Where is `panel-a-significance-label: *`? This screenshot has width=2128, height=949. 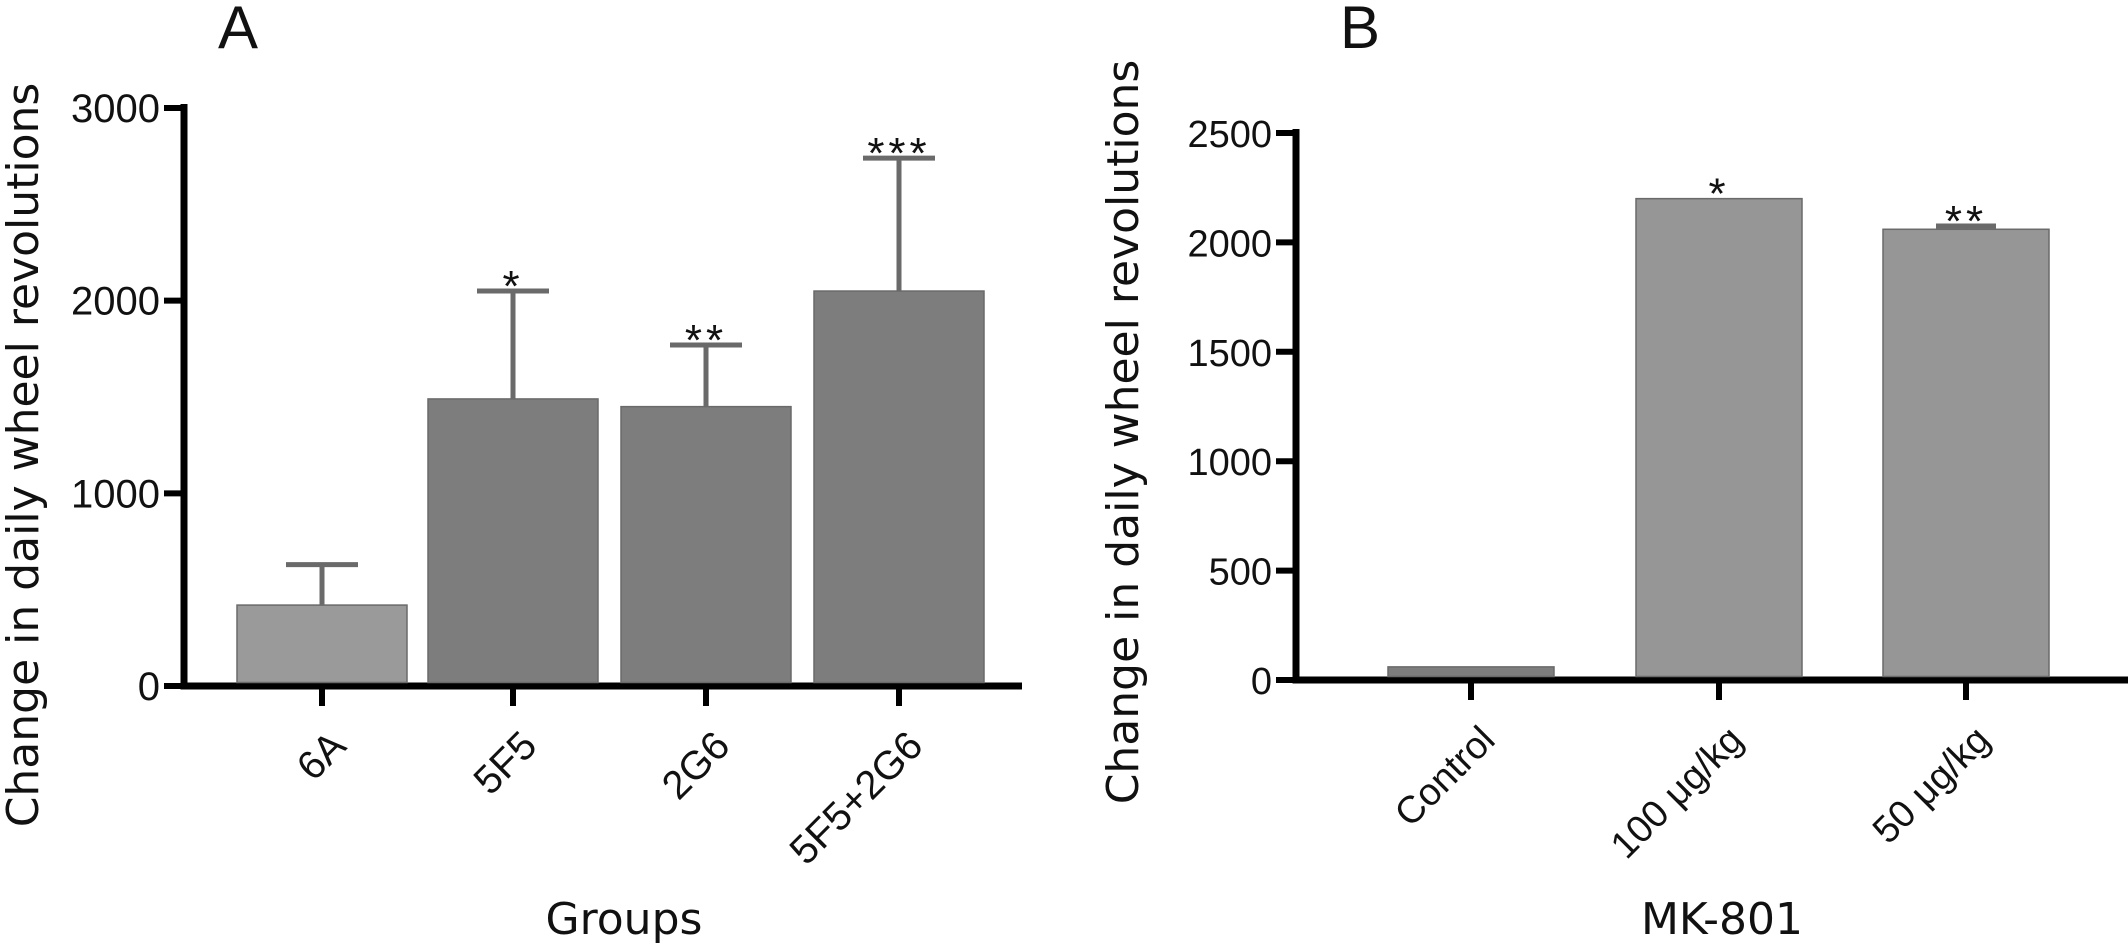
panel-a-significance-label: * is located at coordinates (512, 286).